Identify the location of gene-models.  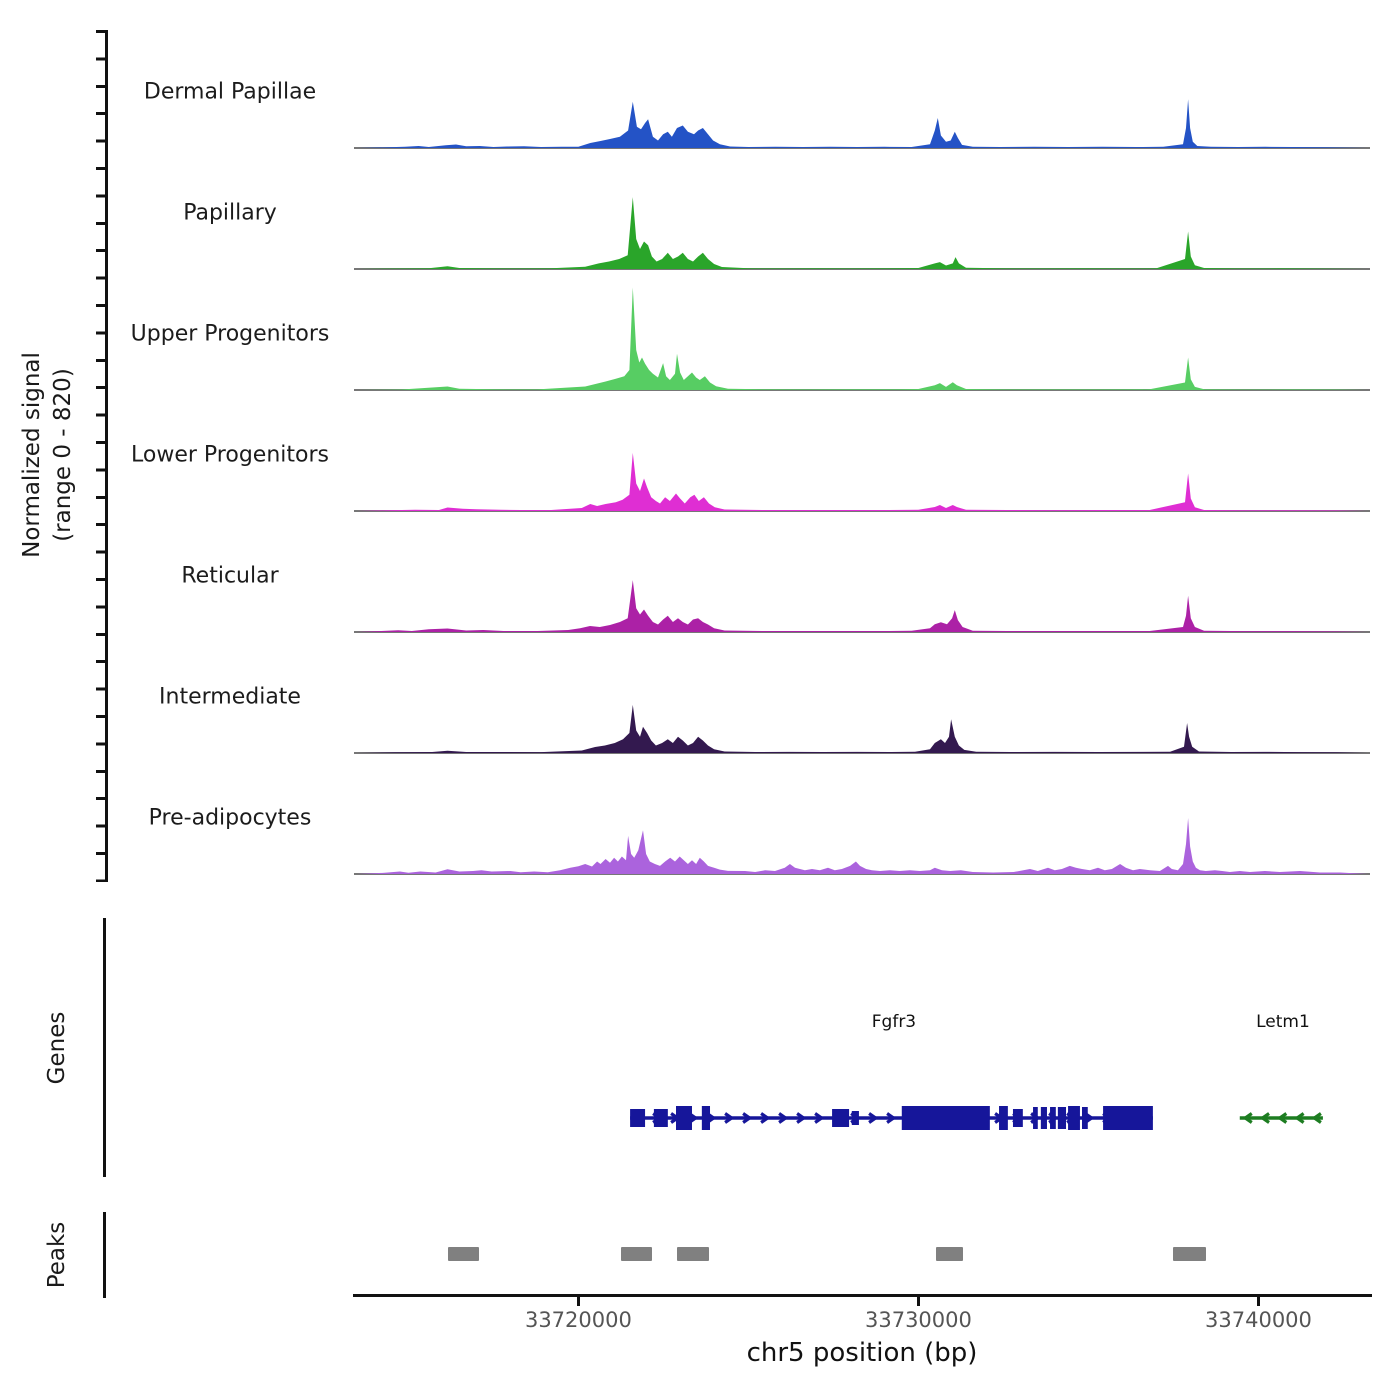
(976, 1118).